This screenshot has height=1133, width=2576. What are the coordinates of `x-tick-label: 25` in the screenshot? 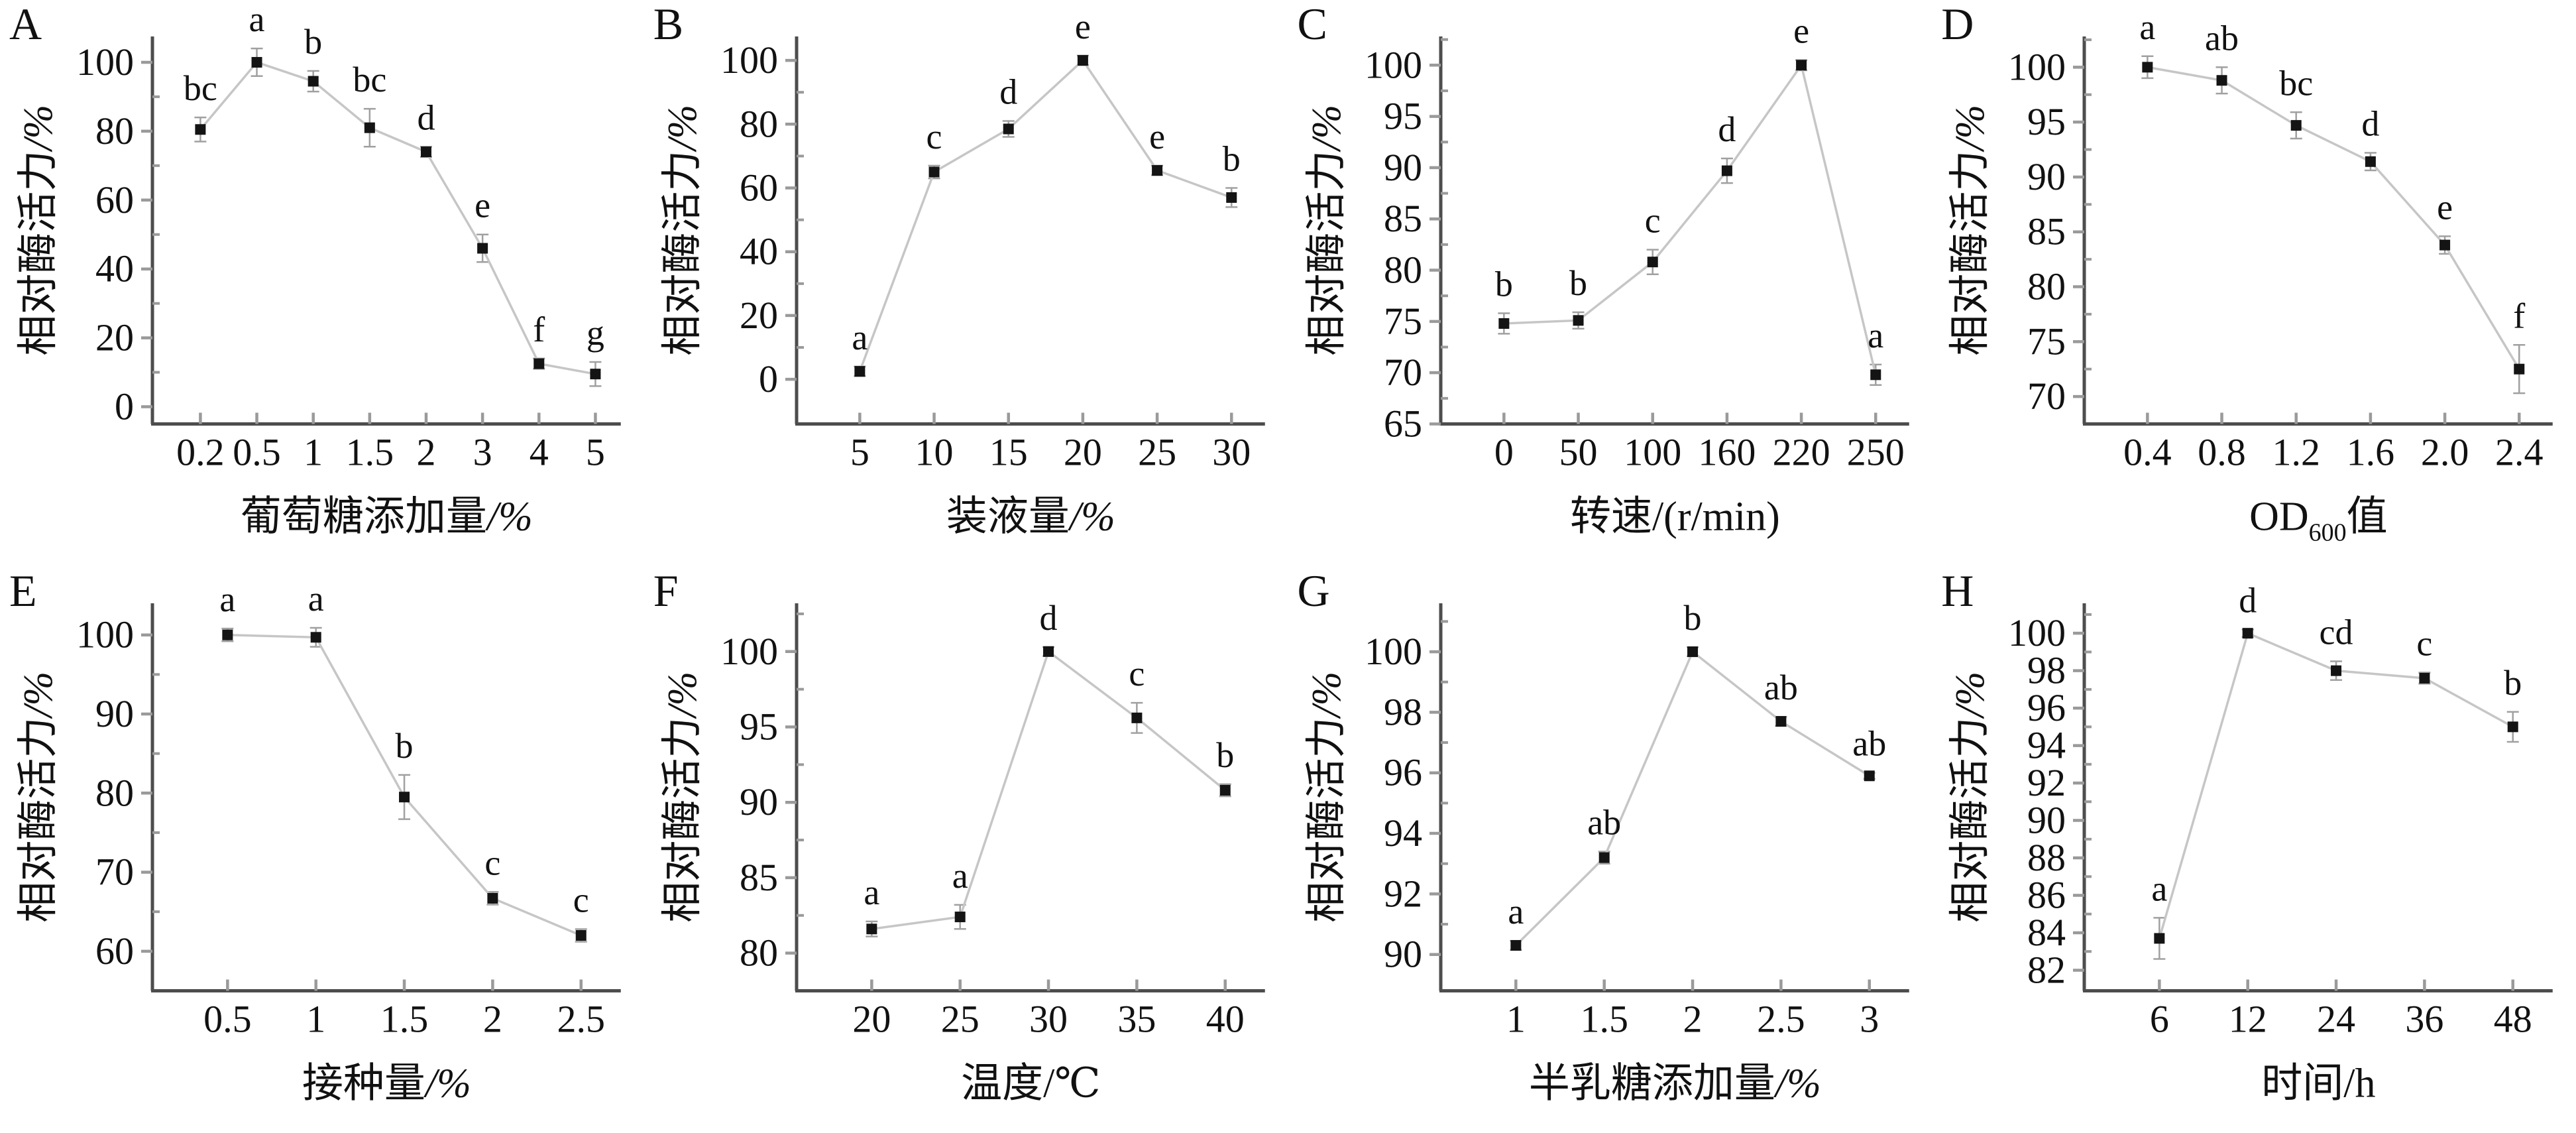 It's located at (1157, 452).